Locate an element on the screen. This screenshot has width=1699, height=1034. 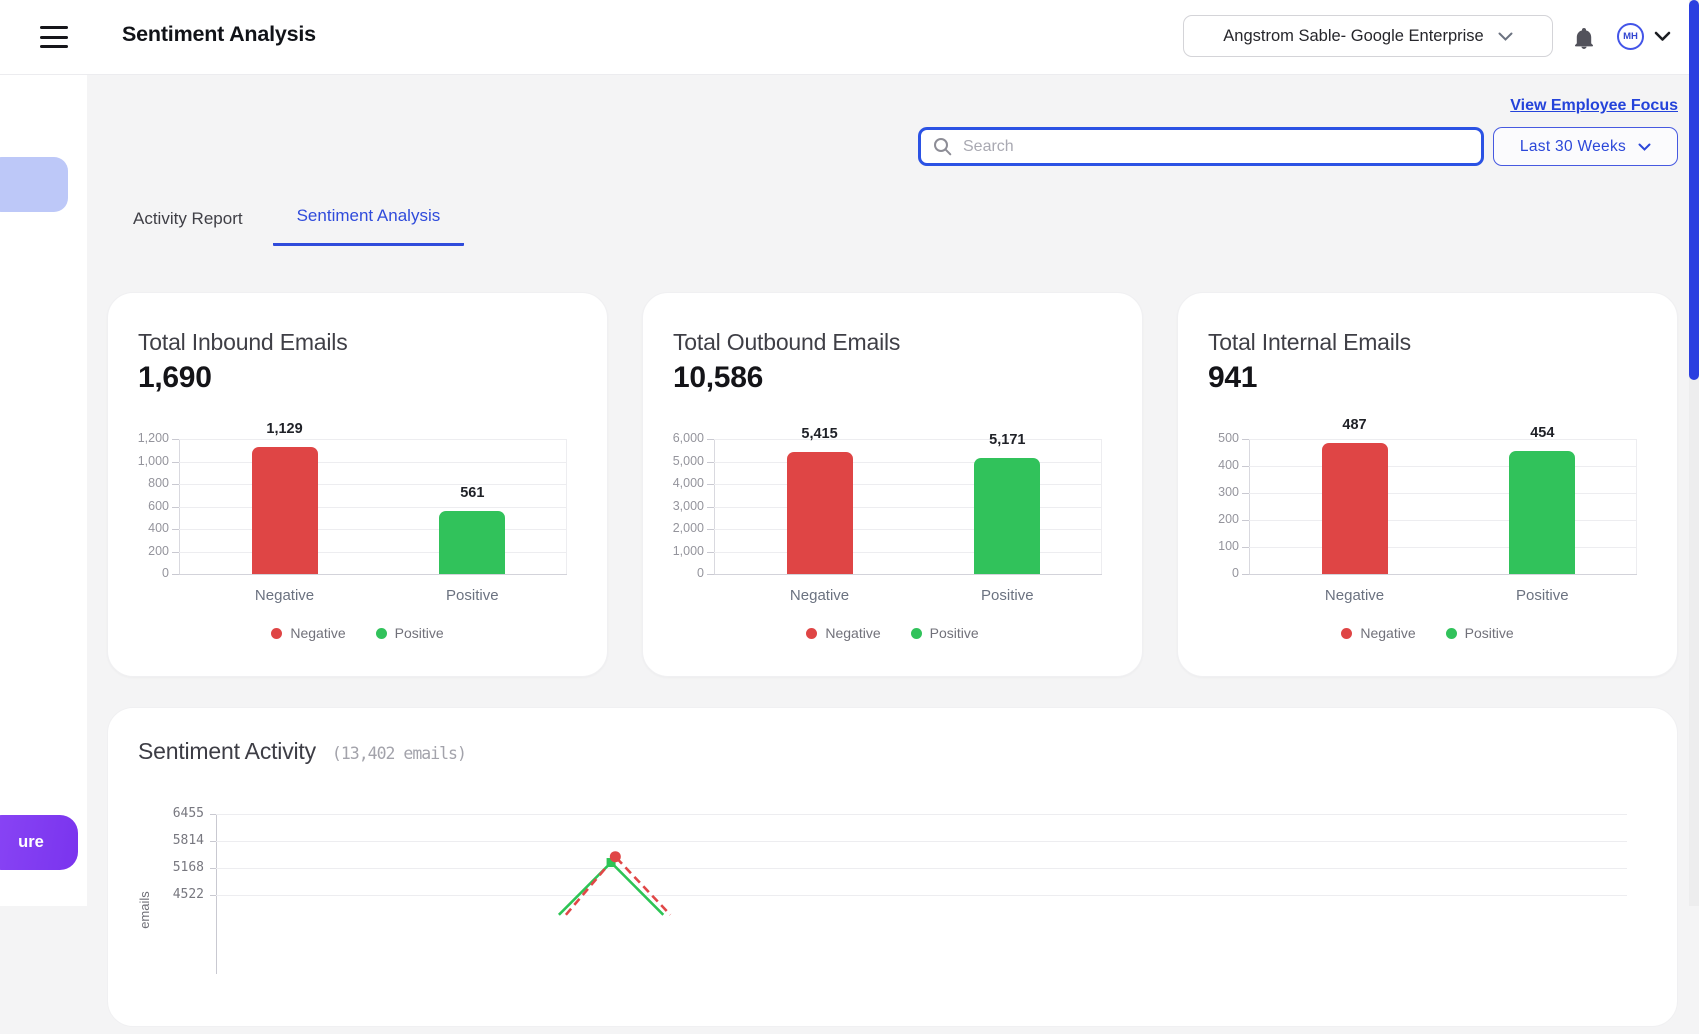
y-axis-tick-label: 100 is located at coordinates (1228, 546).